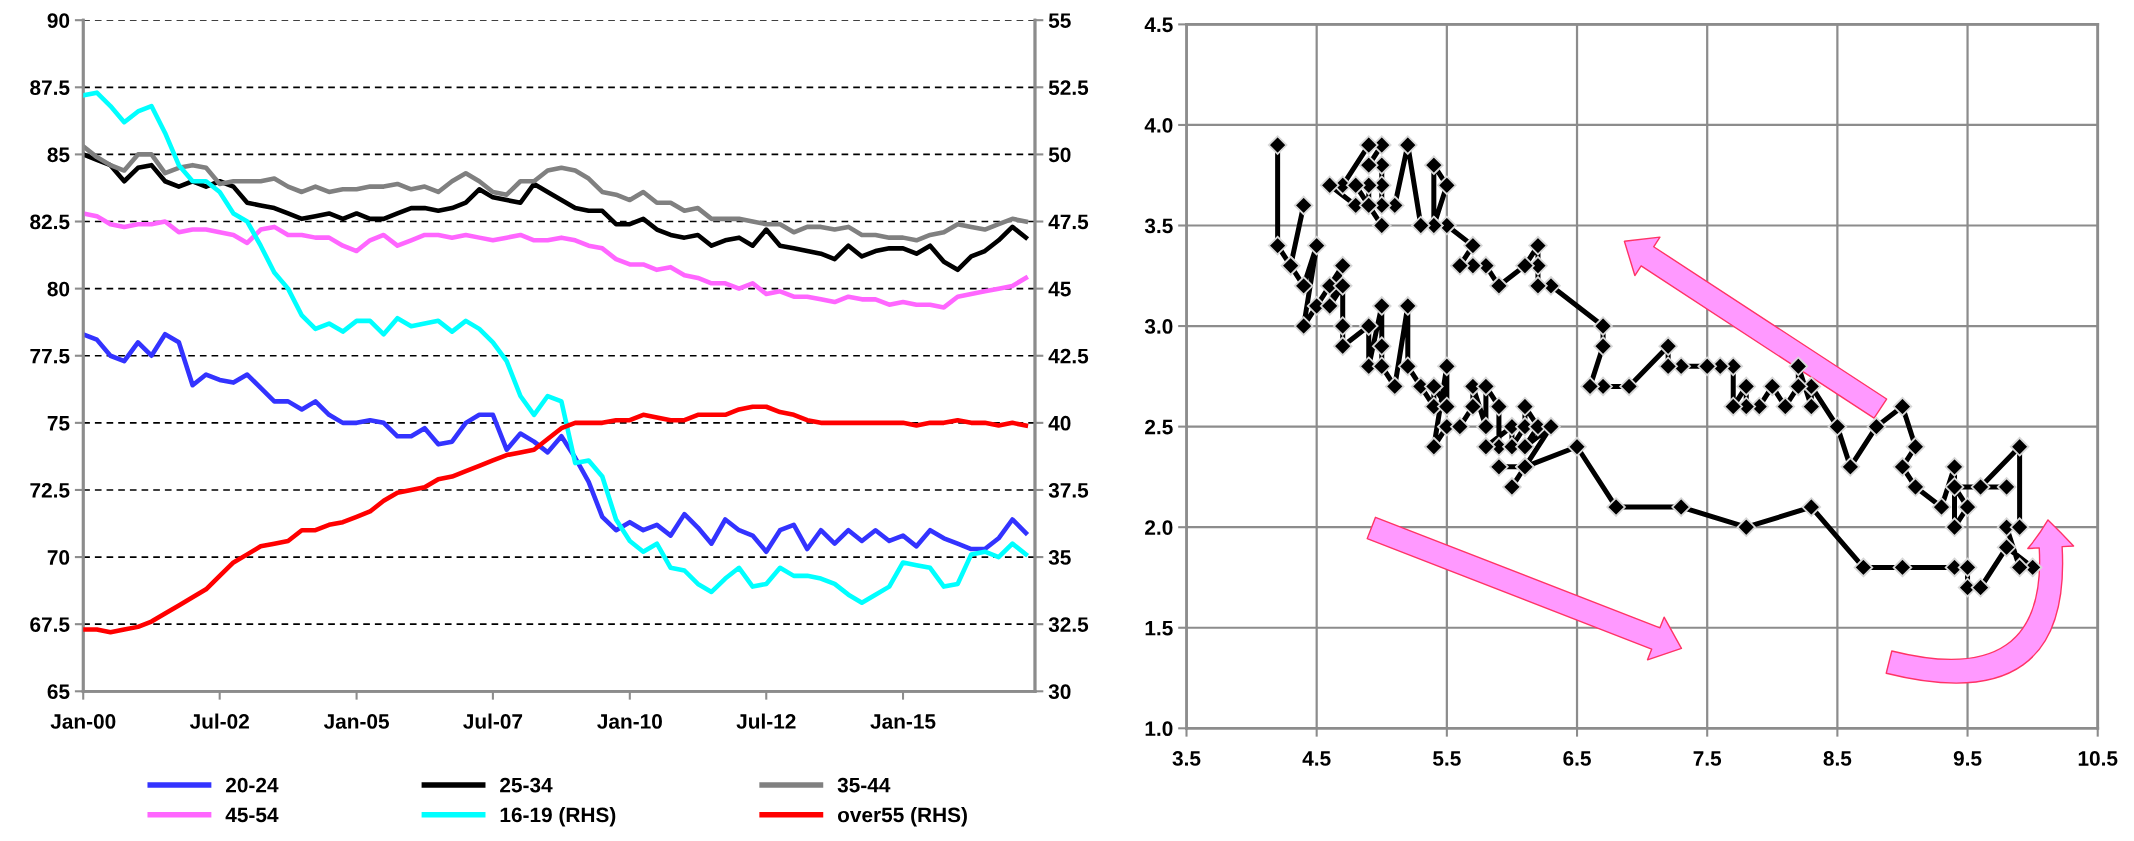 The image size is (2134, 841). Describe the element at coordinates (1159, 628) in the screenshot. I see `y-tick-label: 1.5` at that location.